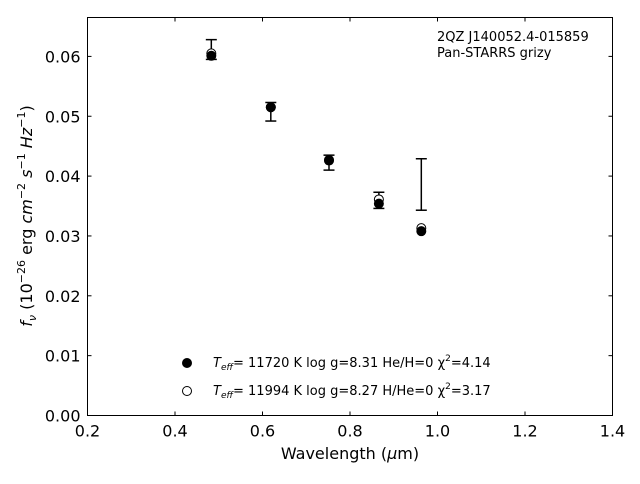 The width and height of the screenshot is (640, 484). What do you see at coordinates (612, 431) in the screenshot?
I see `x-tick-label: 1.4` at bounding box center [612, 431].